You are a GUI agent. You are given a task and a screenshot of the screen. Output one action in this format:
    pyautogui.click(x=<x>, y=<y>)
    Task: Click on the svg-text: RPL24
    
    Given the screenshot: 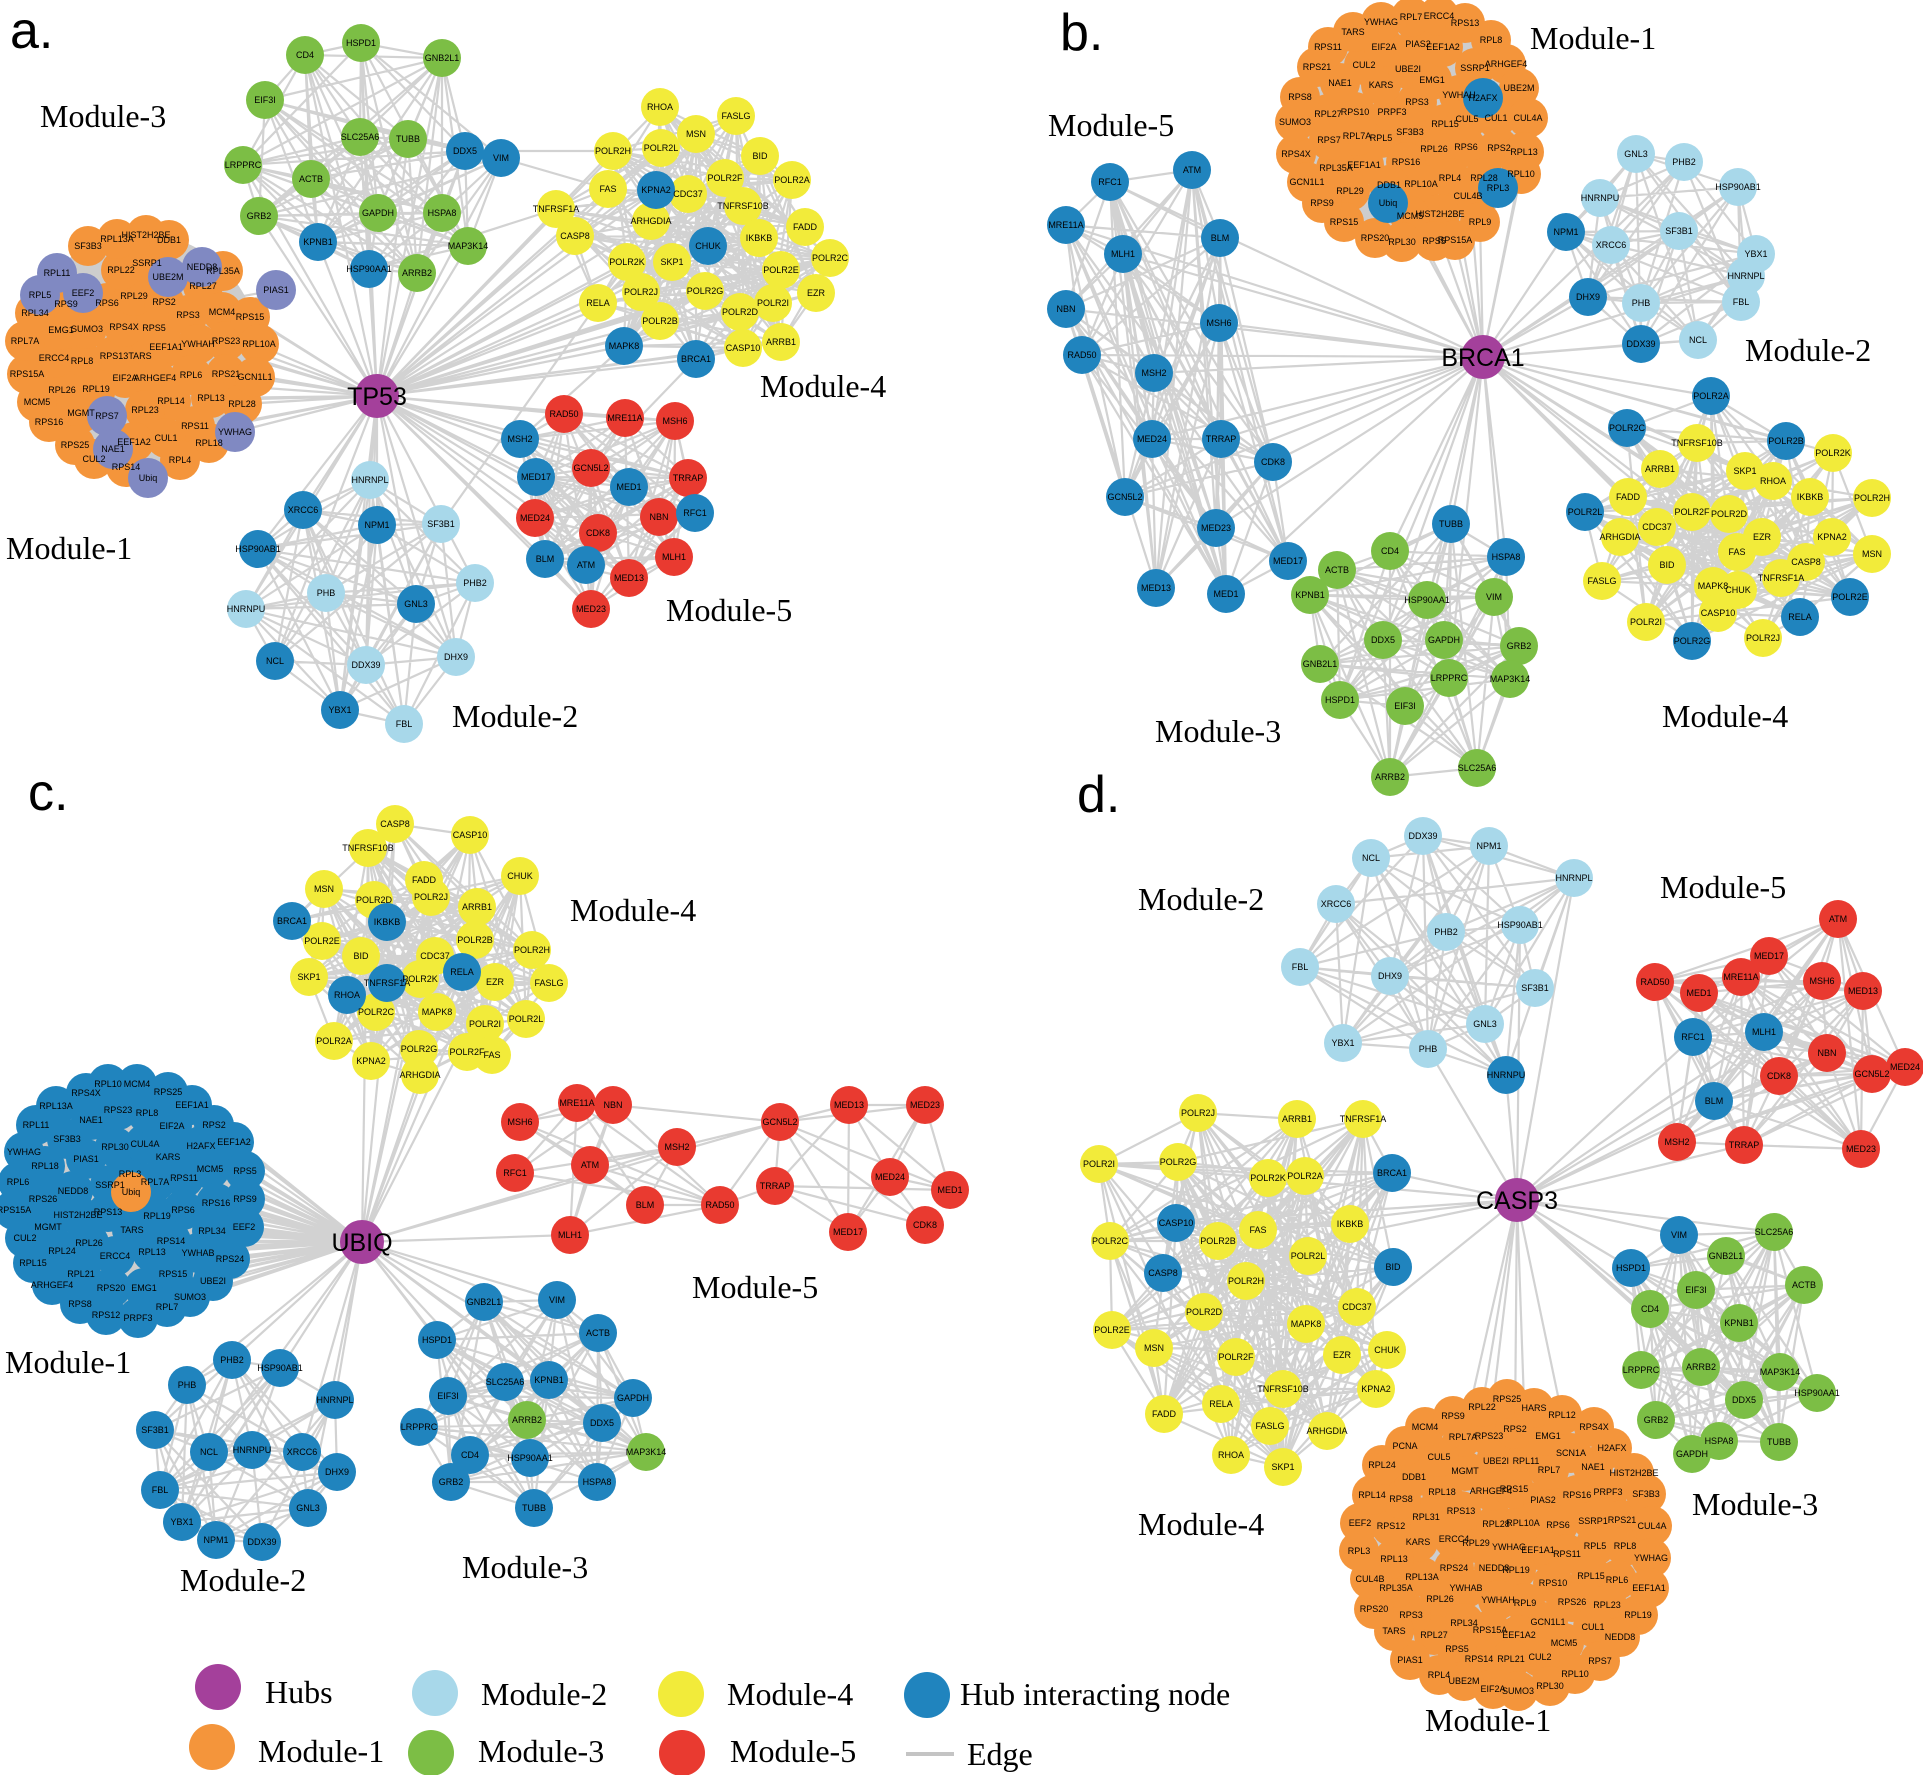 What is the action you would take?
    pyautogui.click(x=1382, y=1465)
    